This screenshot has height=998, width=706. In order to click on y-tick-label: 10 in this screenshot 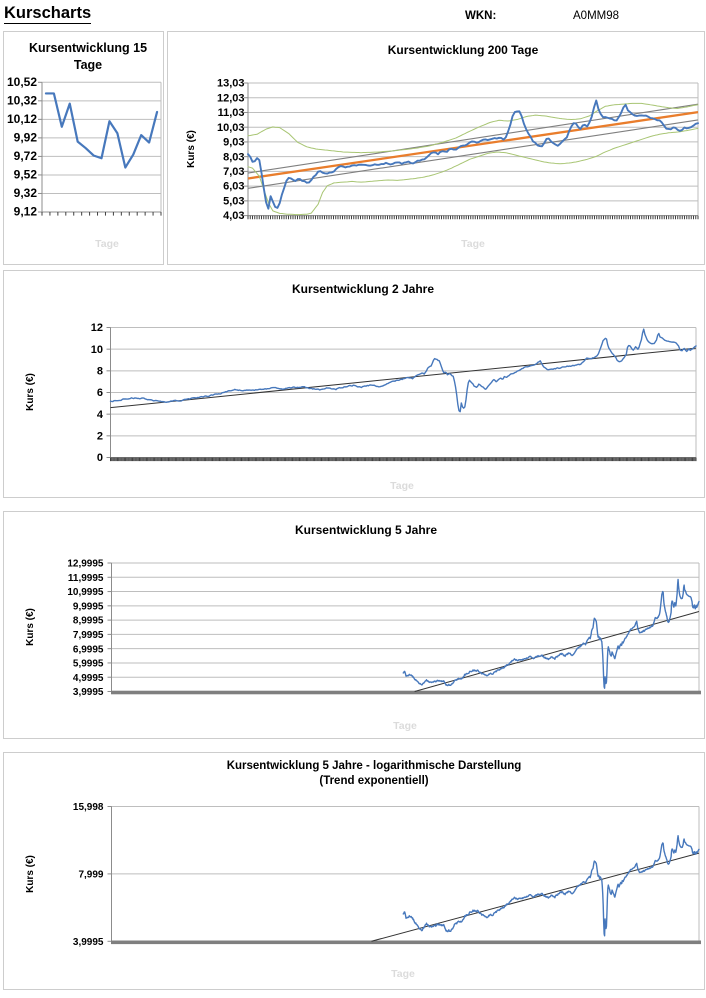, I will do `click(97, 350)`.